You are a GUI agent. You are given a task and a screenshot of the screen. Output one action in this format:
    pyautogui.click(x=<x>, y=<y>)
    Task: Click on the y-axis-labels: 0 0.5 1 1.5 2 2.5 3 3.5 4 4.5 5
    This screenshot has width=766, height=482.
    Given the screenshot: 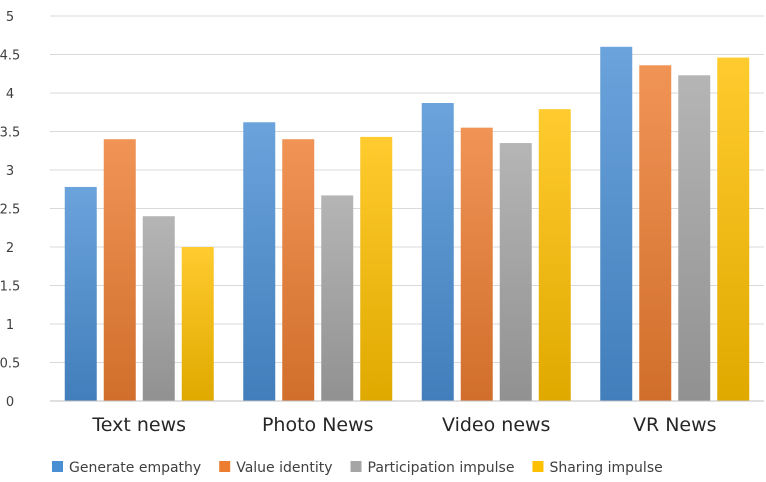 What is the action you would take?
    pyautogui.click(x=10, y=210)
    